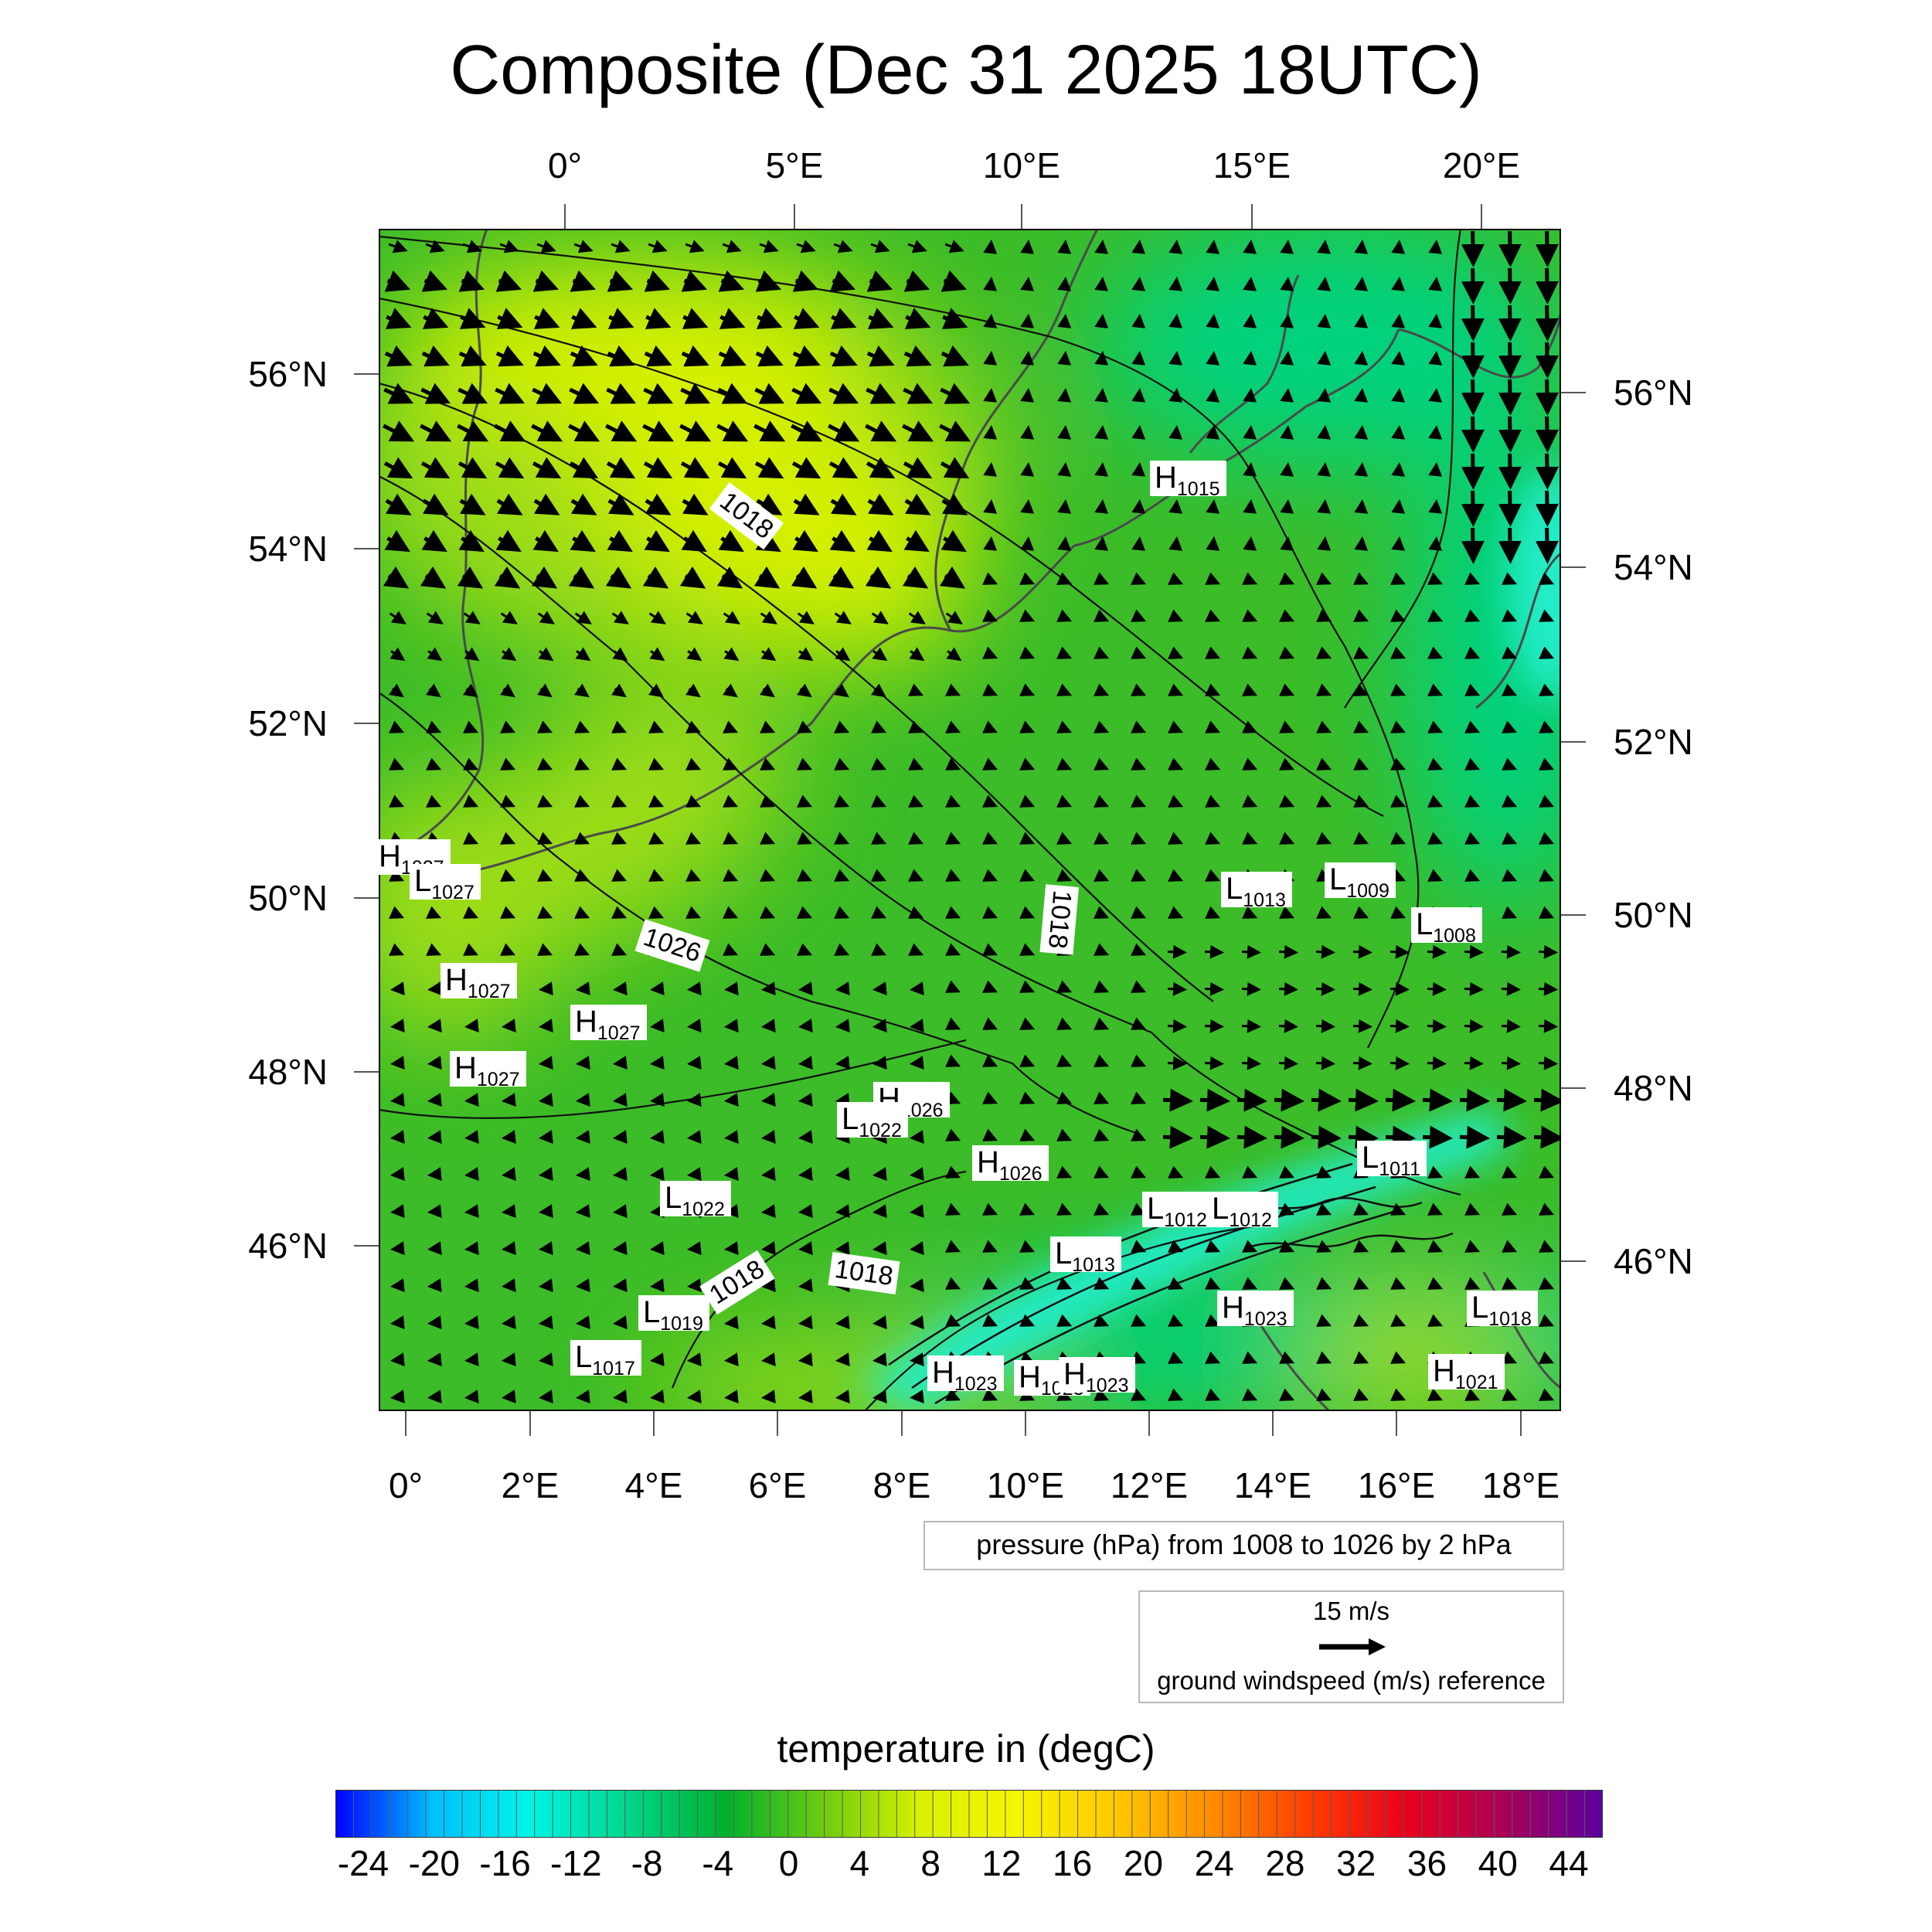  I want to click on pressure-center-value: 1021, so click(1476, 1383).